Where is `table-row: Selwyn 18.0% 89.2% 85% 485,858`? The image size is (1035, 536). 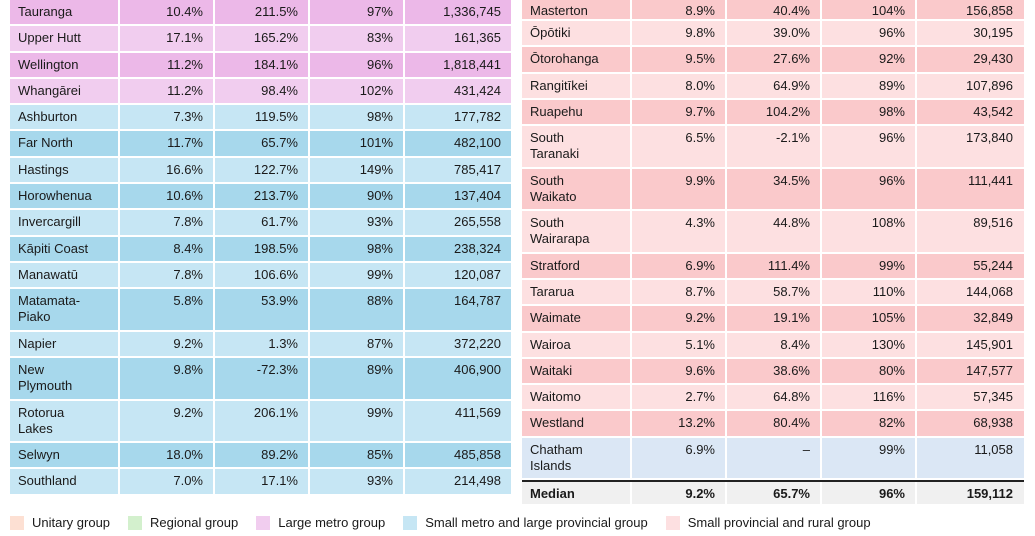 table-row: Selwyn 18.0% 89.2% 85% 485,858 is located at coordinates (260, 456).